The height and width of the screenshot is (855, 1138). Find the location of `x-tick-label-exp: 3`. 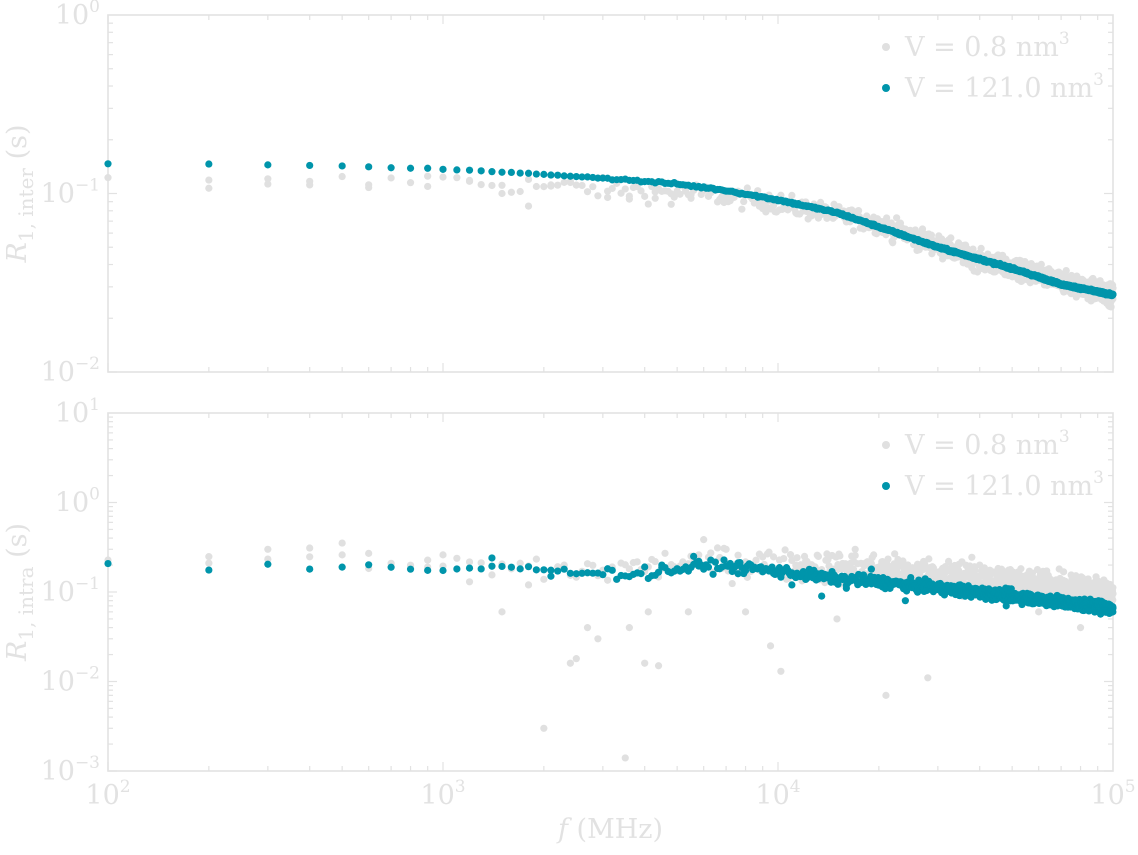

x-tick-label-exp: 3 is located at coordinates (460, 787).